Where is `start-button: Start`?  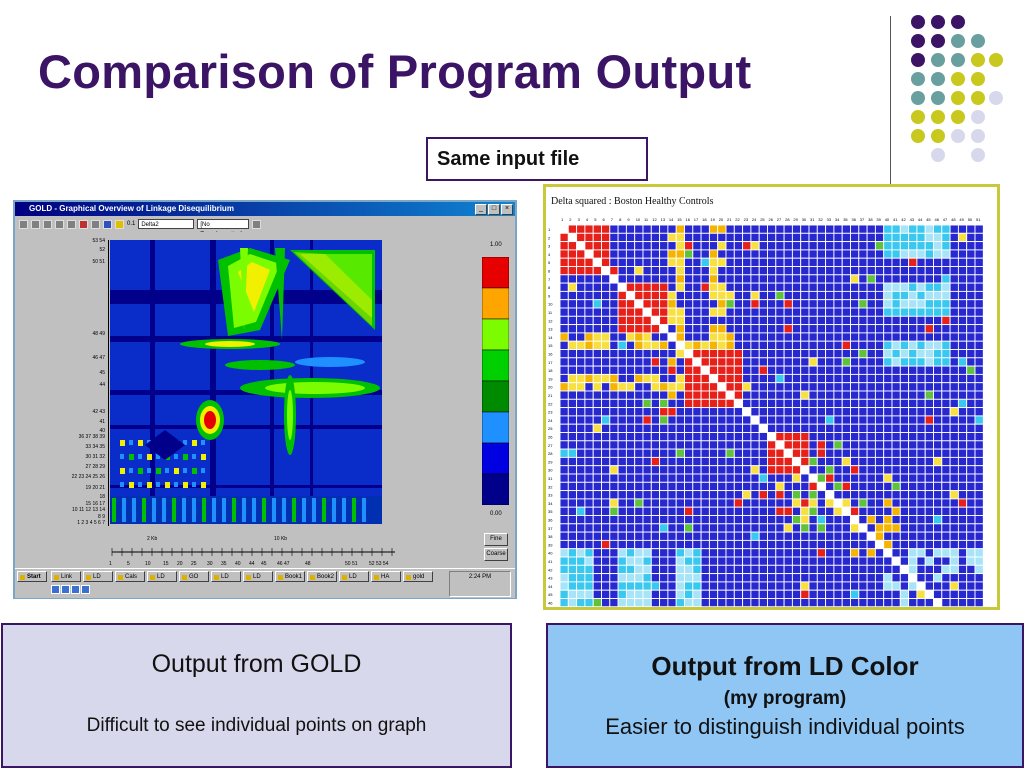 start-button: Start is located at coordinates (32, 576).